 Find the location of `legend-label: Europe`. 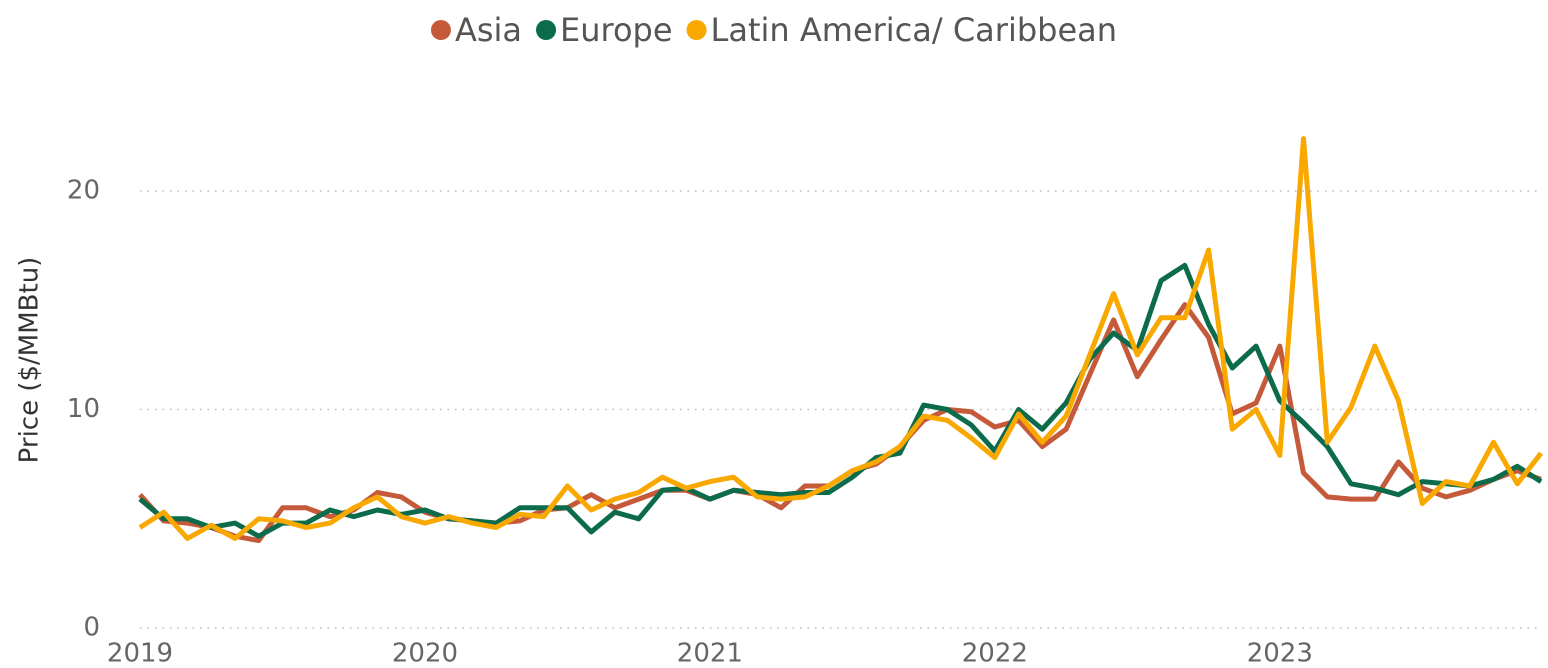

legend-label: Europe is located at coordinates (616, 30).